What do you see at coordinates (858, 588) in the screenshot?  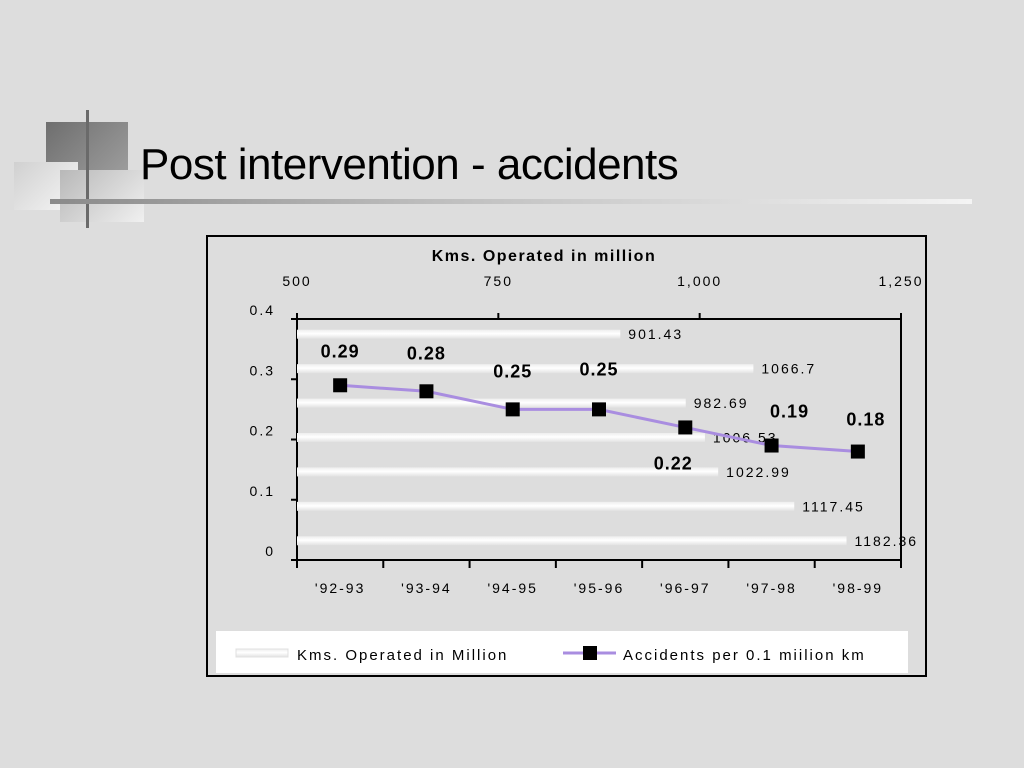 I see `x-axis-category-label: '98-99` at bounding box center [858, 588].